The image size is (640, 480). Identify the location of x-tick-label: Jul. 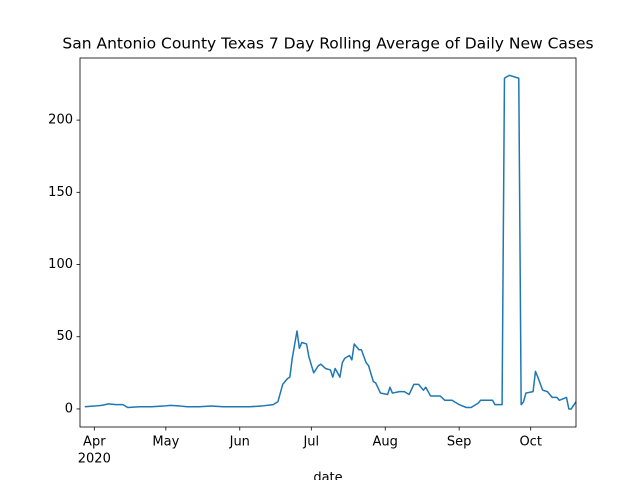
(310, 442).